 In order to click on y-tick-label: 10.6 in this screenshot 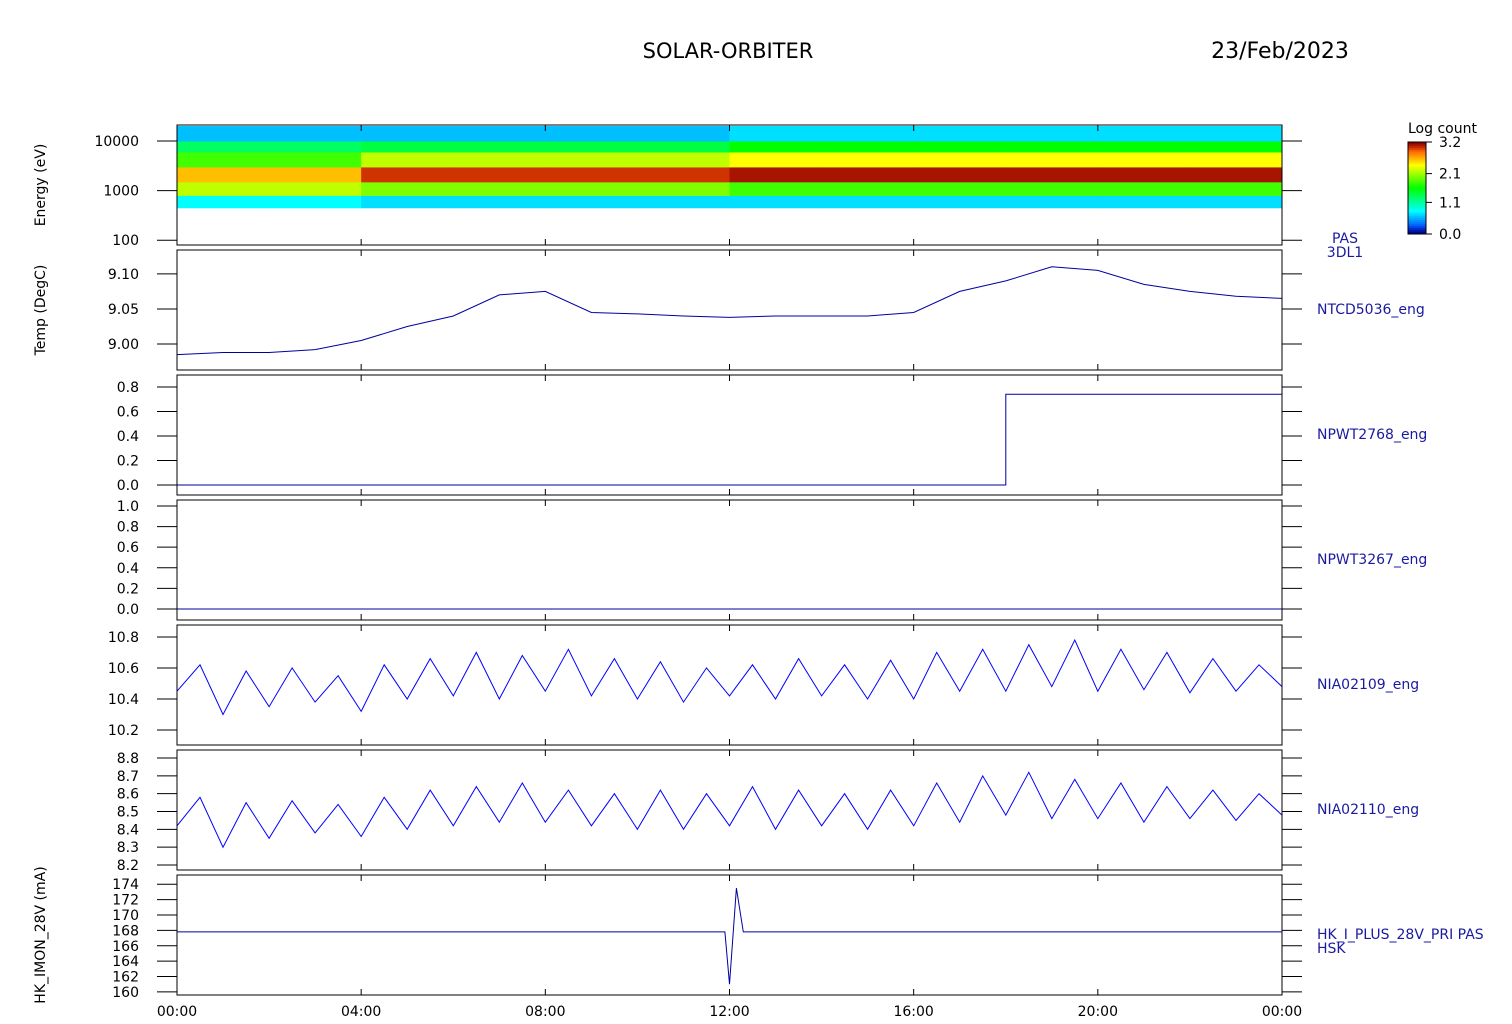, I will do `click(123, 669)`.